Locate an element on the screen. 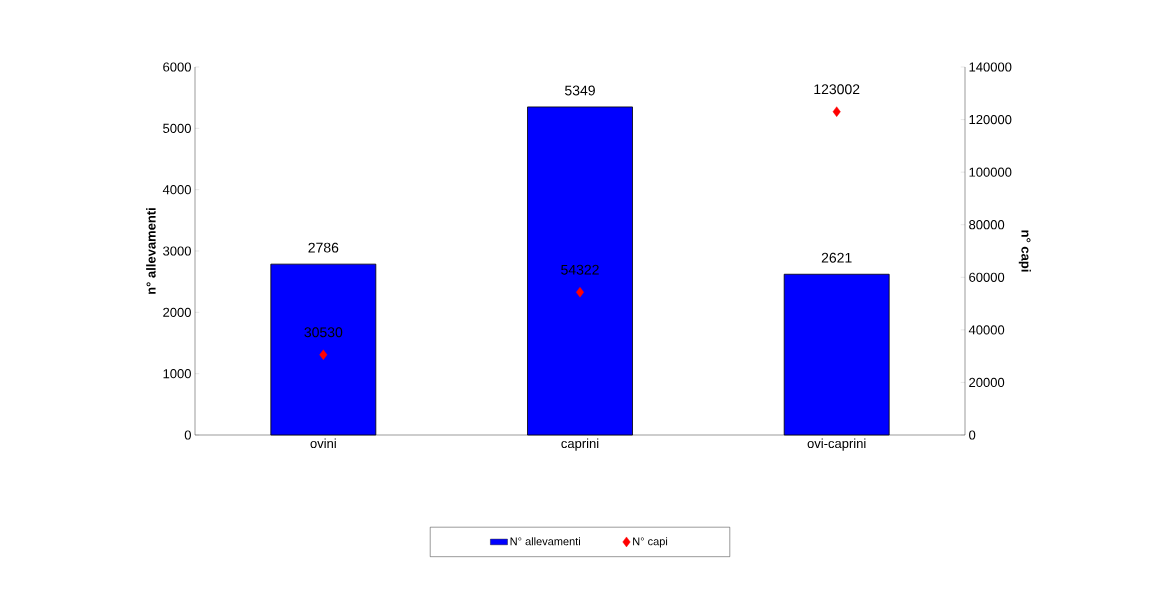  y2-tick-label: 60000 is located at coordinates (987, 277).